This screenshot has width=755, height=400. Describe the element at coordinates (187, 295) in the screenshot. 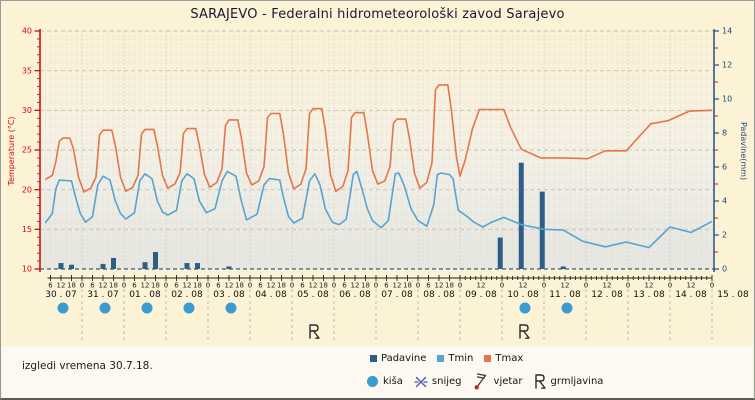

I see `svg-text: 02 . 08` at that location.